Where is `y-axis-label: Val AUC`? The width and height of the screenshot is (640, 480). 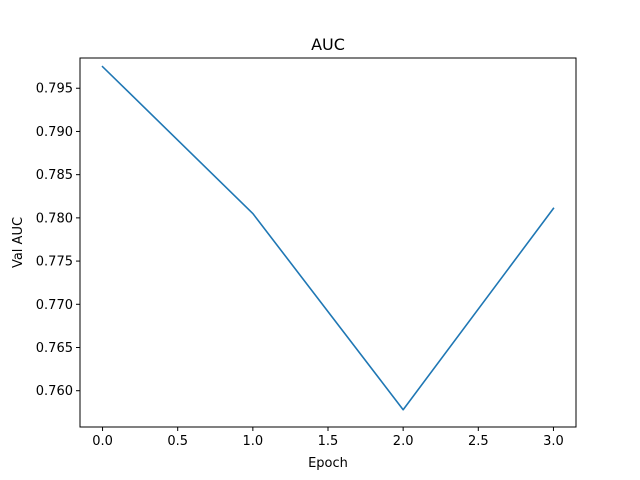 y-axis-label: Val AUC is located at coordinates (18, 242).